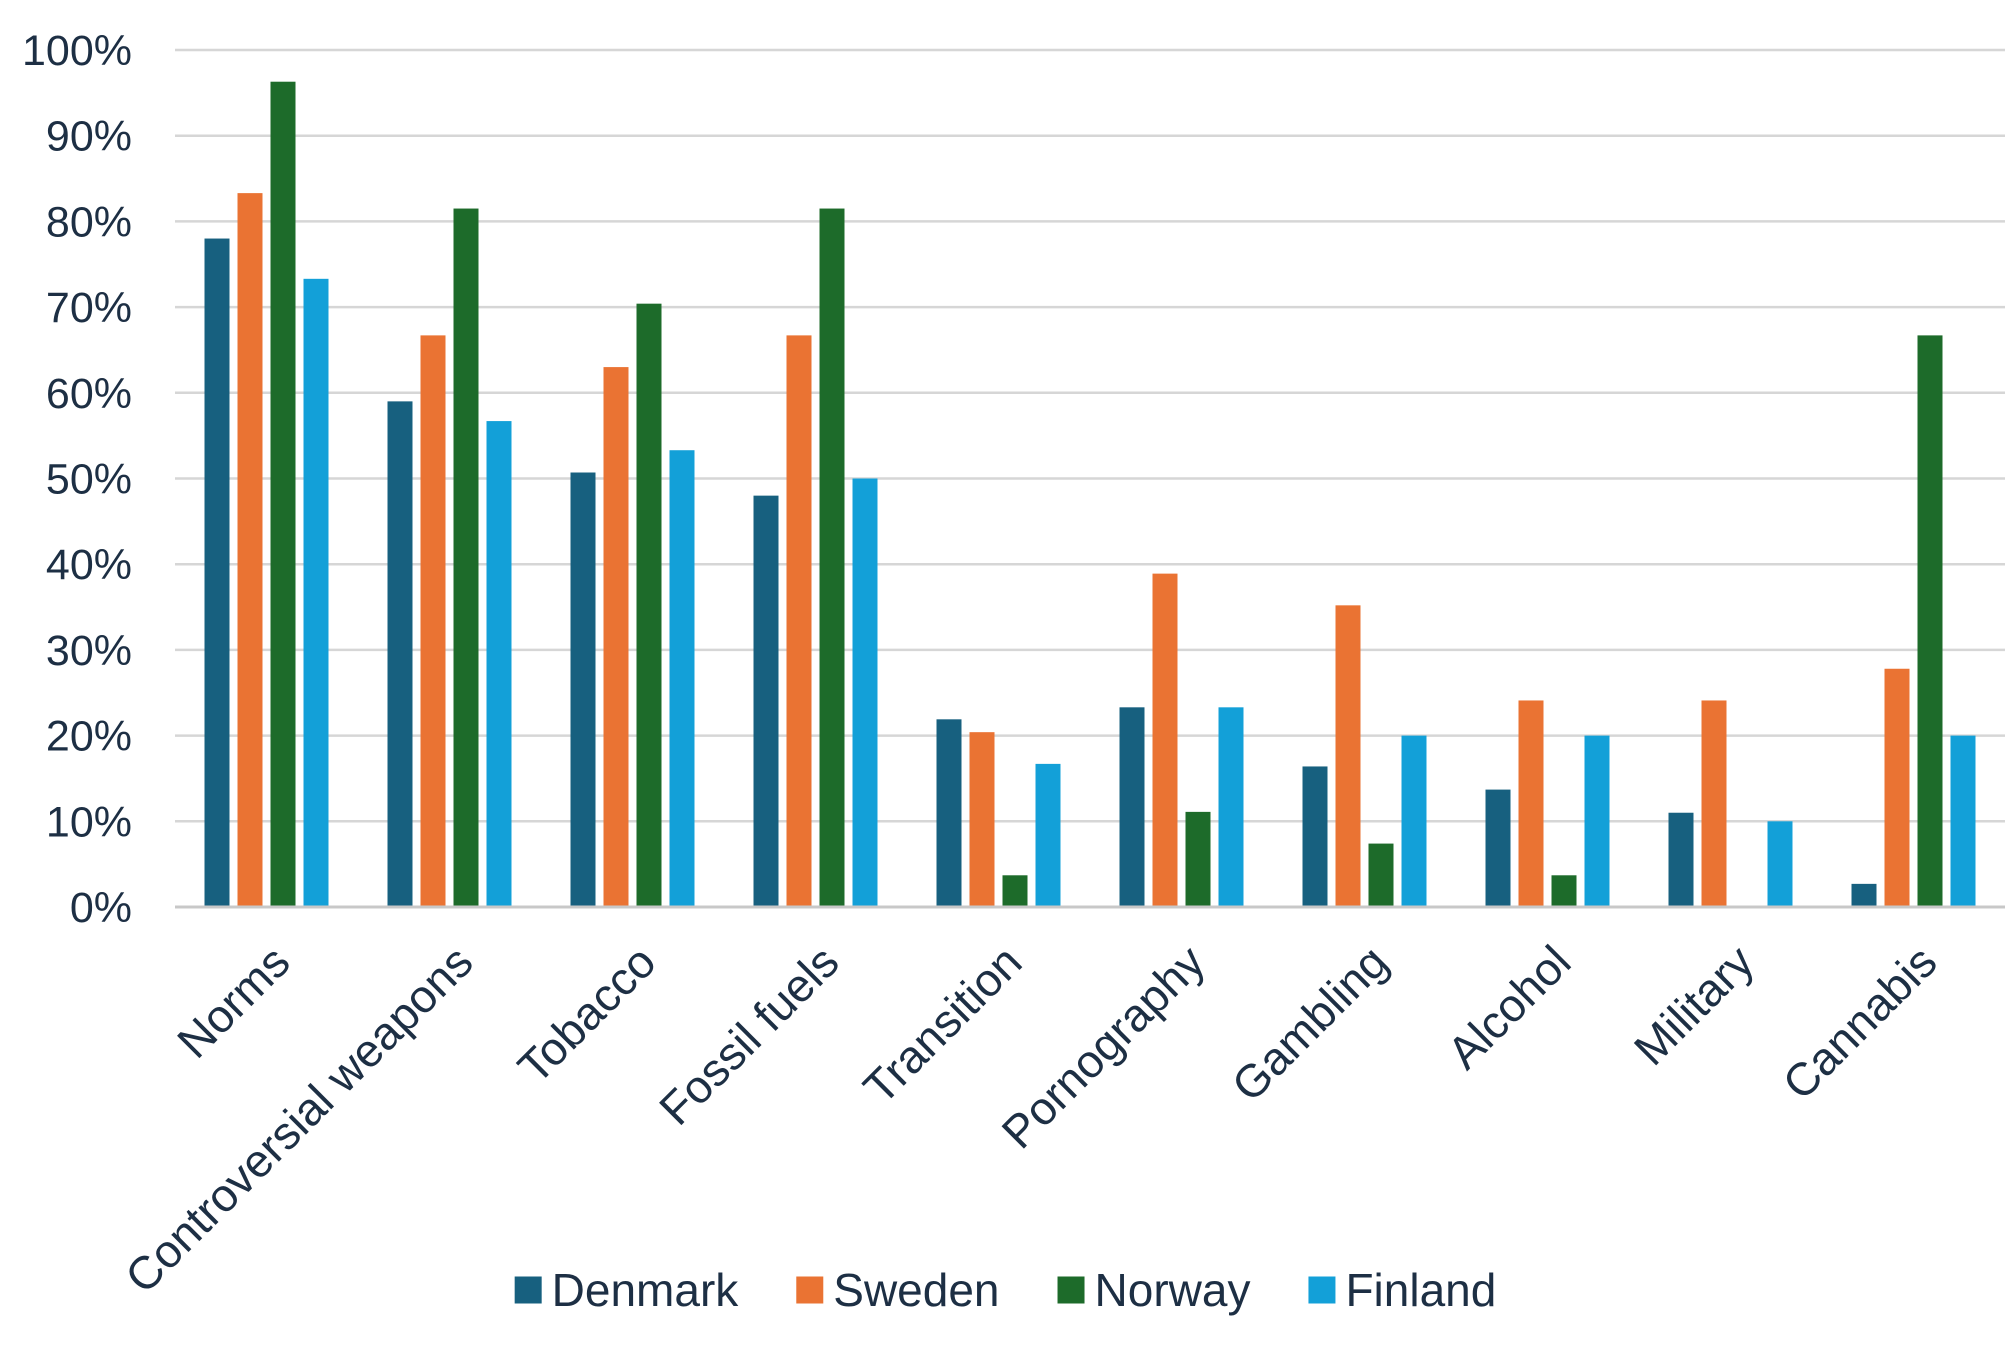 The width and height of the screenshot is (2011, 1354). What do you see at coordinates (89, 480) in the screenshot?
I see `y-tick-label: 50%` at bounding box center [89, 480].